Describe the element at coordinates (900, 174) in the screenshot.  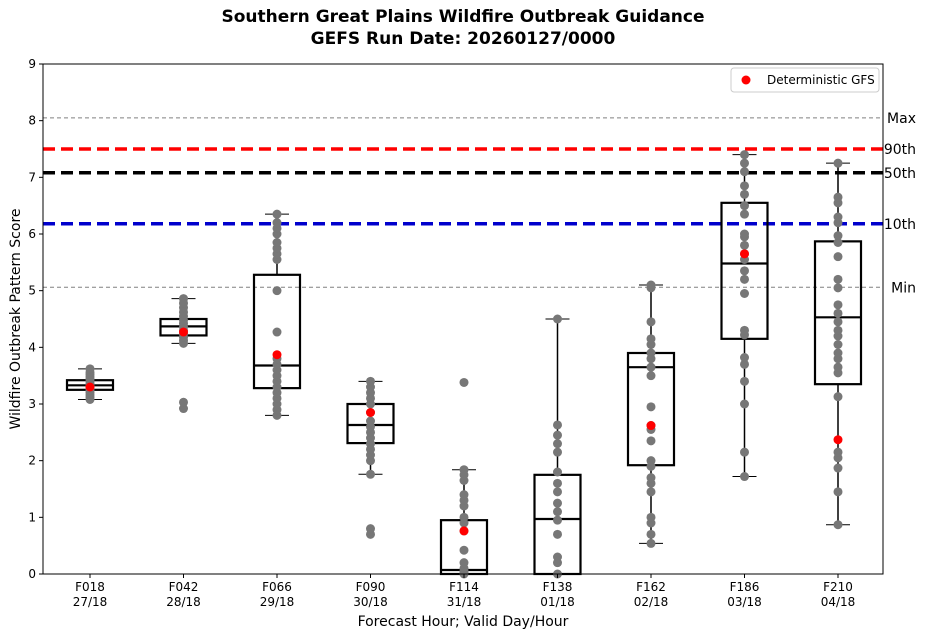
I see `reference-label-50th: 50th` at that location.